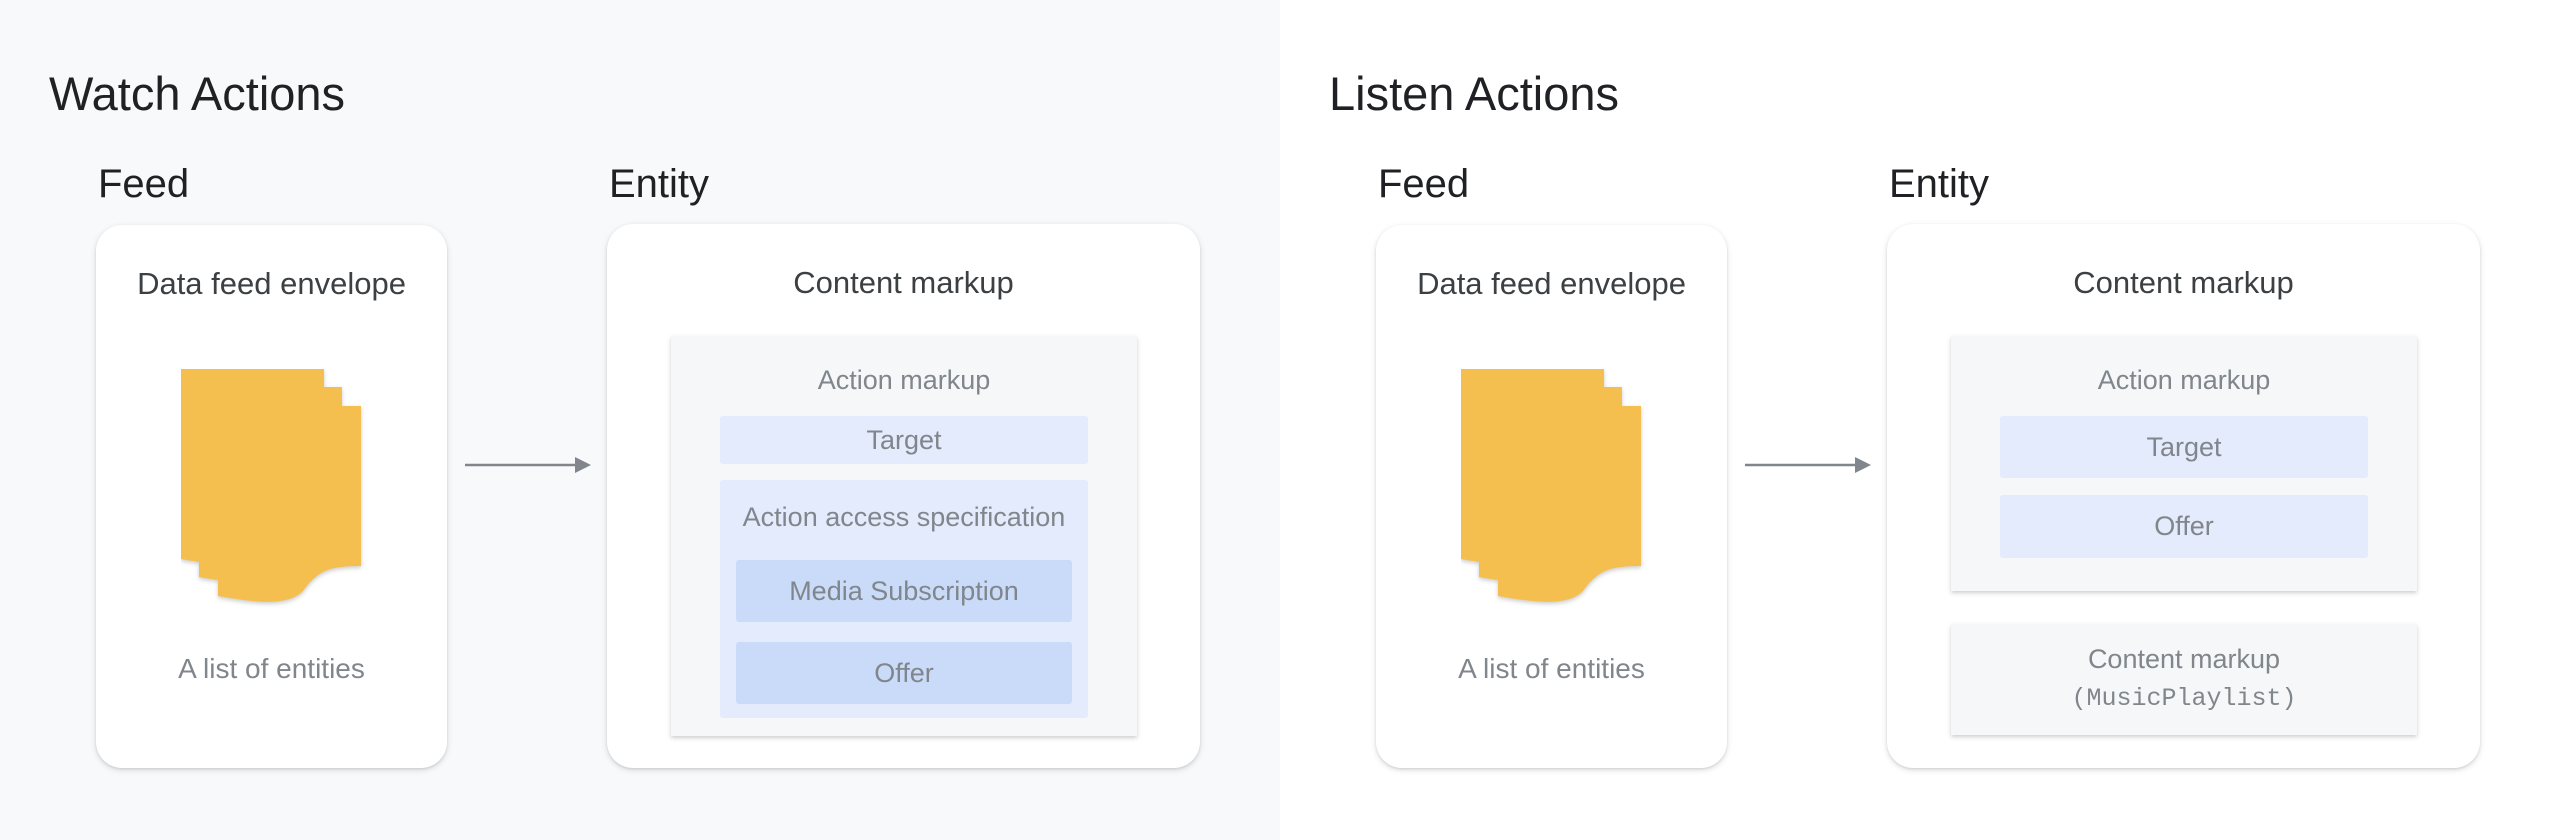 The width and height of the screenshot is (2560, 840). Describe the element at coordinates (2184, 698) in the screenshot. I see `content-markup-type: (MusicPlaylist)` at that location.